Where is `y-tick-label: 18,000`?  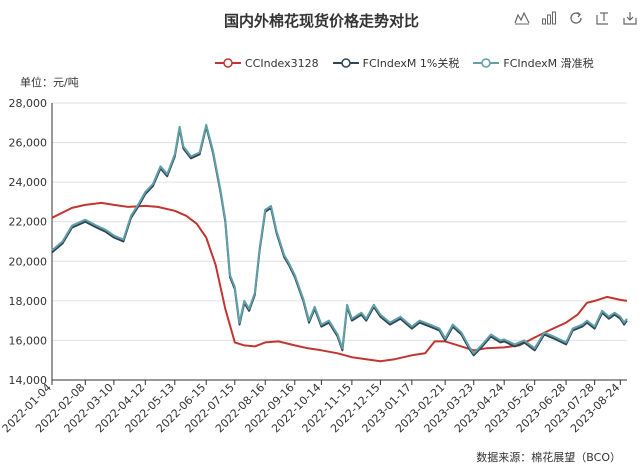 y-tick-label: 18,000 is located at coordinates (28, 301).